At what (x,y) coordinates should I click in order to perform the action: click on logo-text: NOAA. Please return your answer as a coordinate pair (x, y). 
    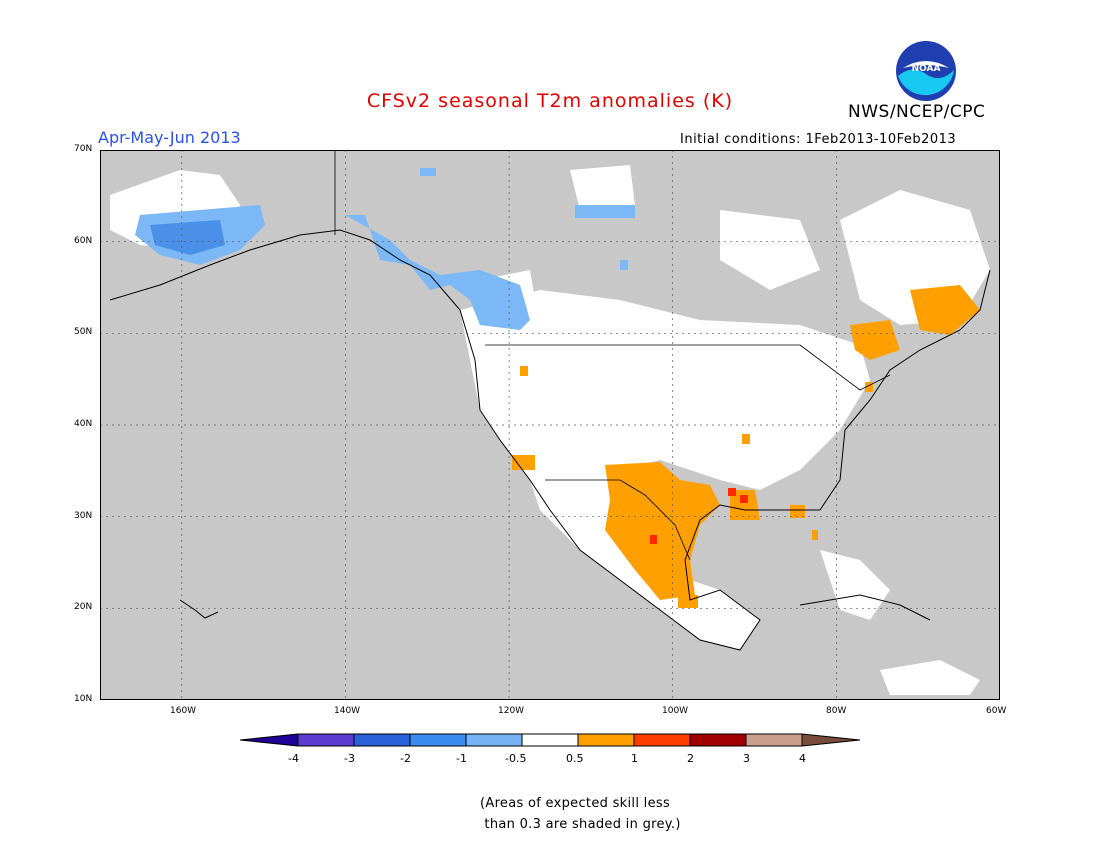
    Looking at the image, I should click on (926, 69).